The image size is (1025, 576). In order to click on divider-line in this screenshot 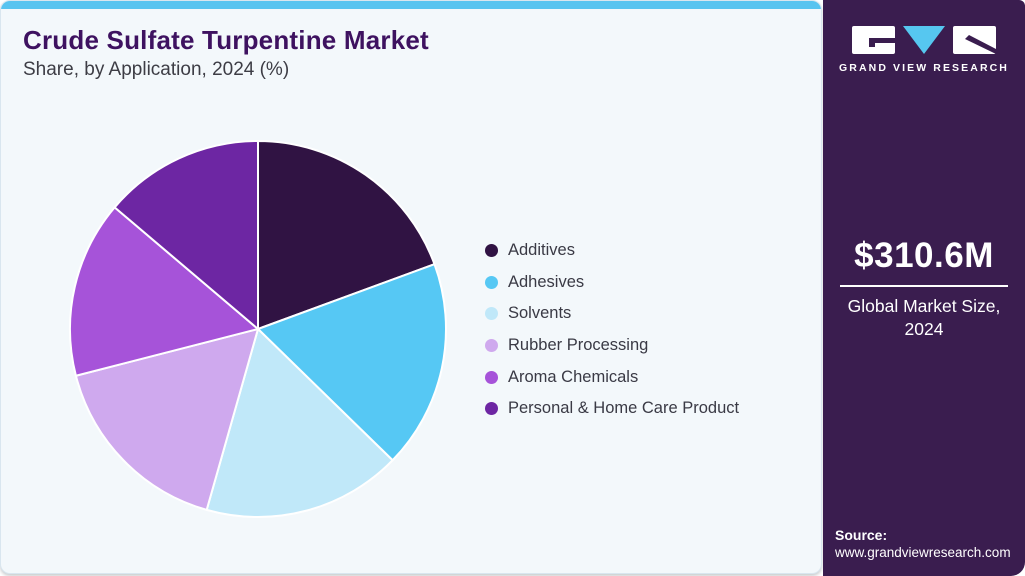, I will do `click(924, 286)`.